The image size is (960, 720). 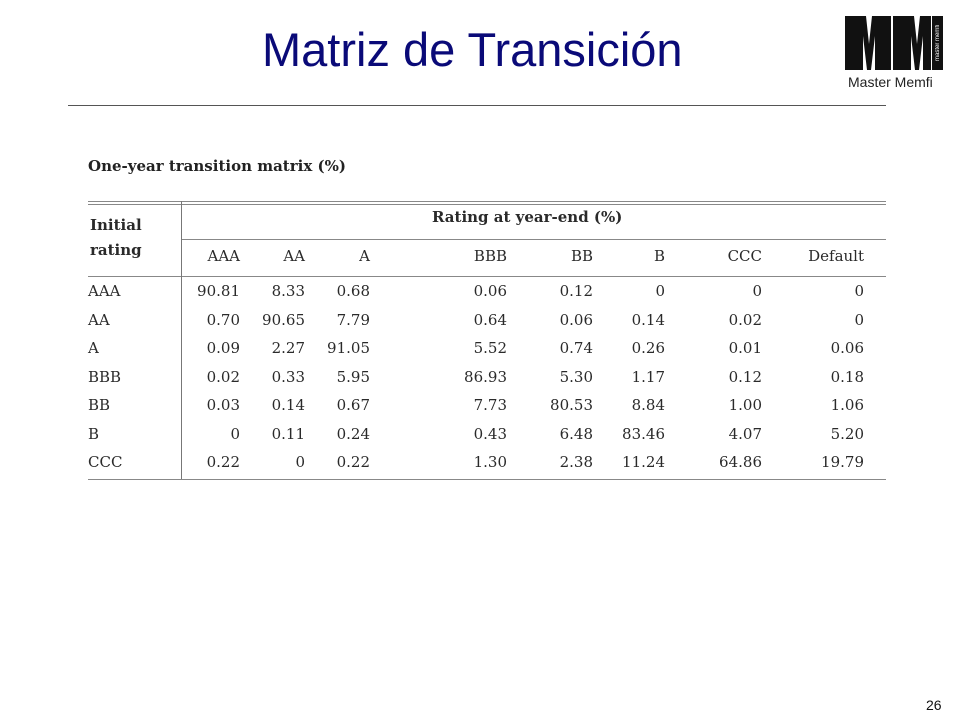 I want to click on table-caption: One-year transition matrix (%), so click(x=217, y=166).